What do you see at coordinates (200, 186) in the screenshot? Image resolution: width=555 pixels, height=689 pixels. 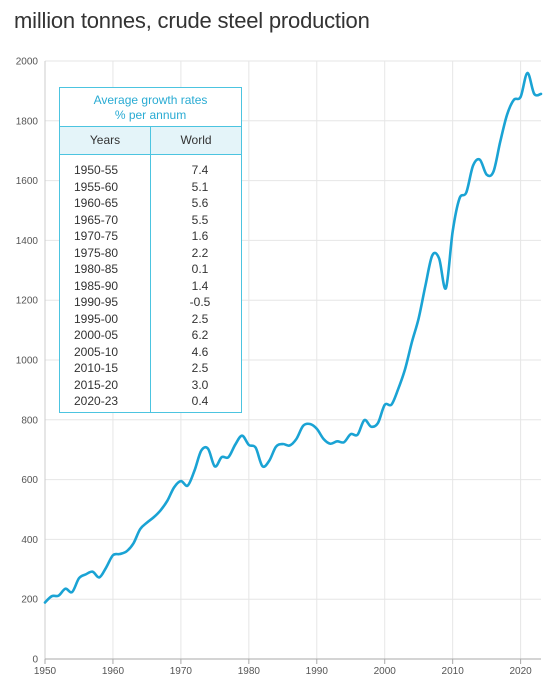 I see `table-cell-world: 5.1` at bounding box center [200, 186].